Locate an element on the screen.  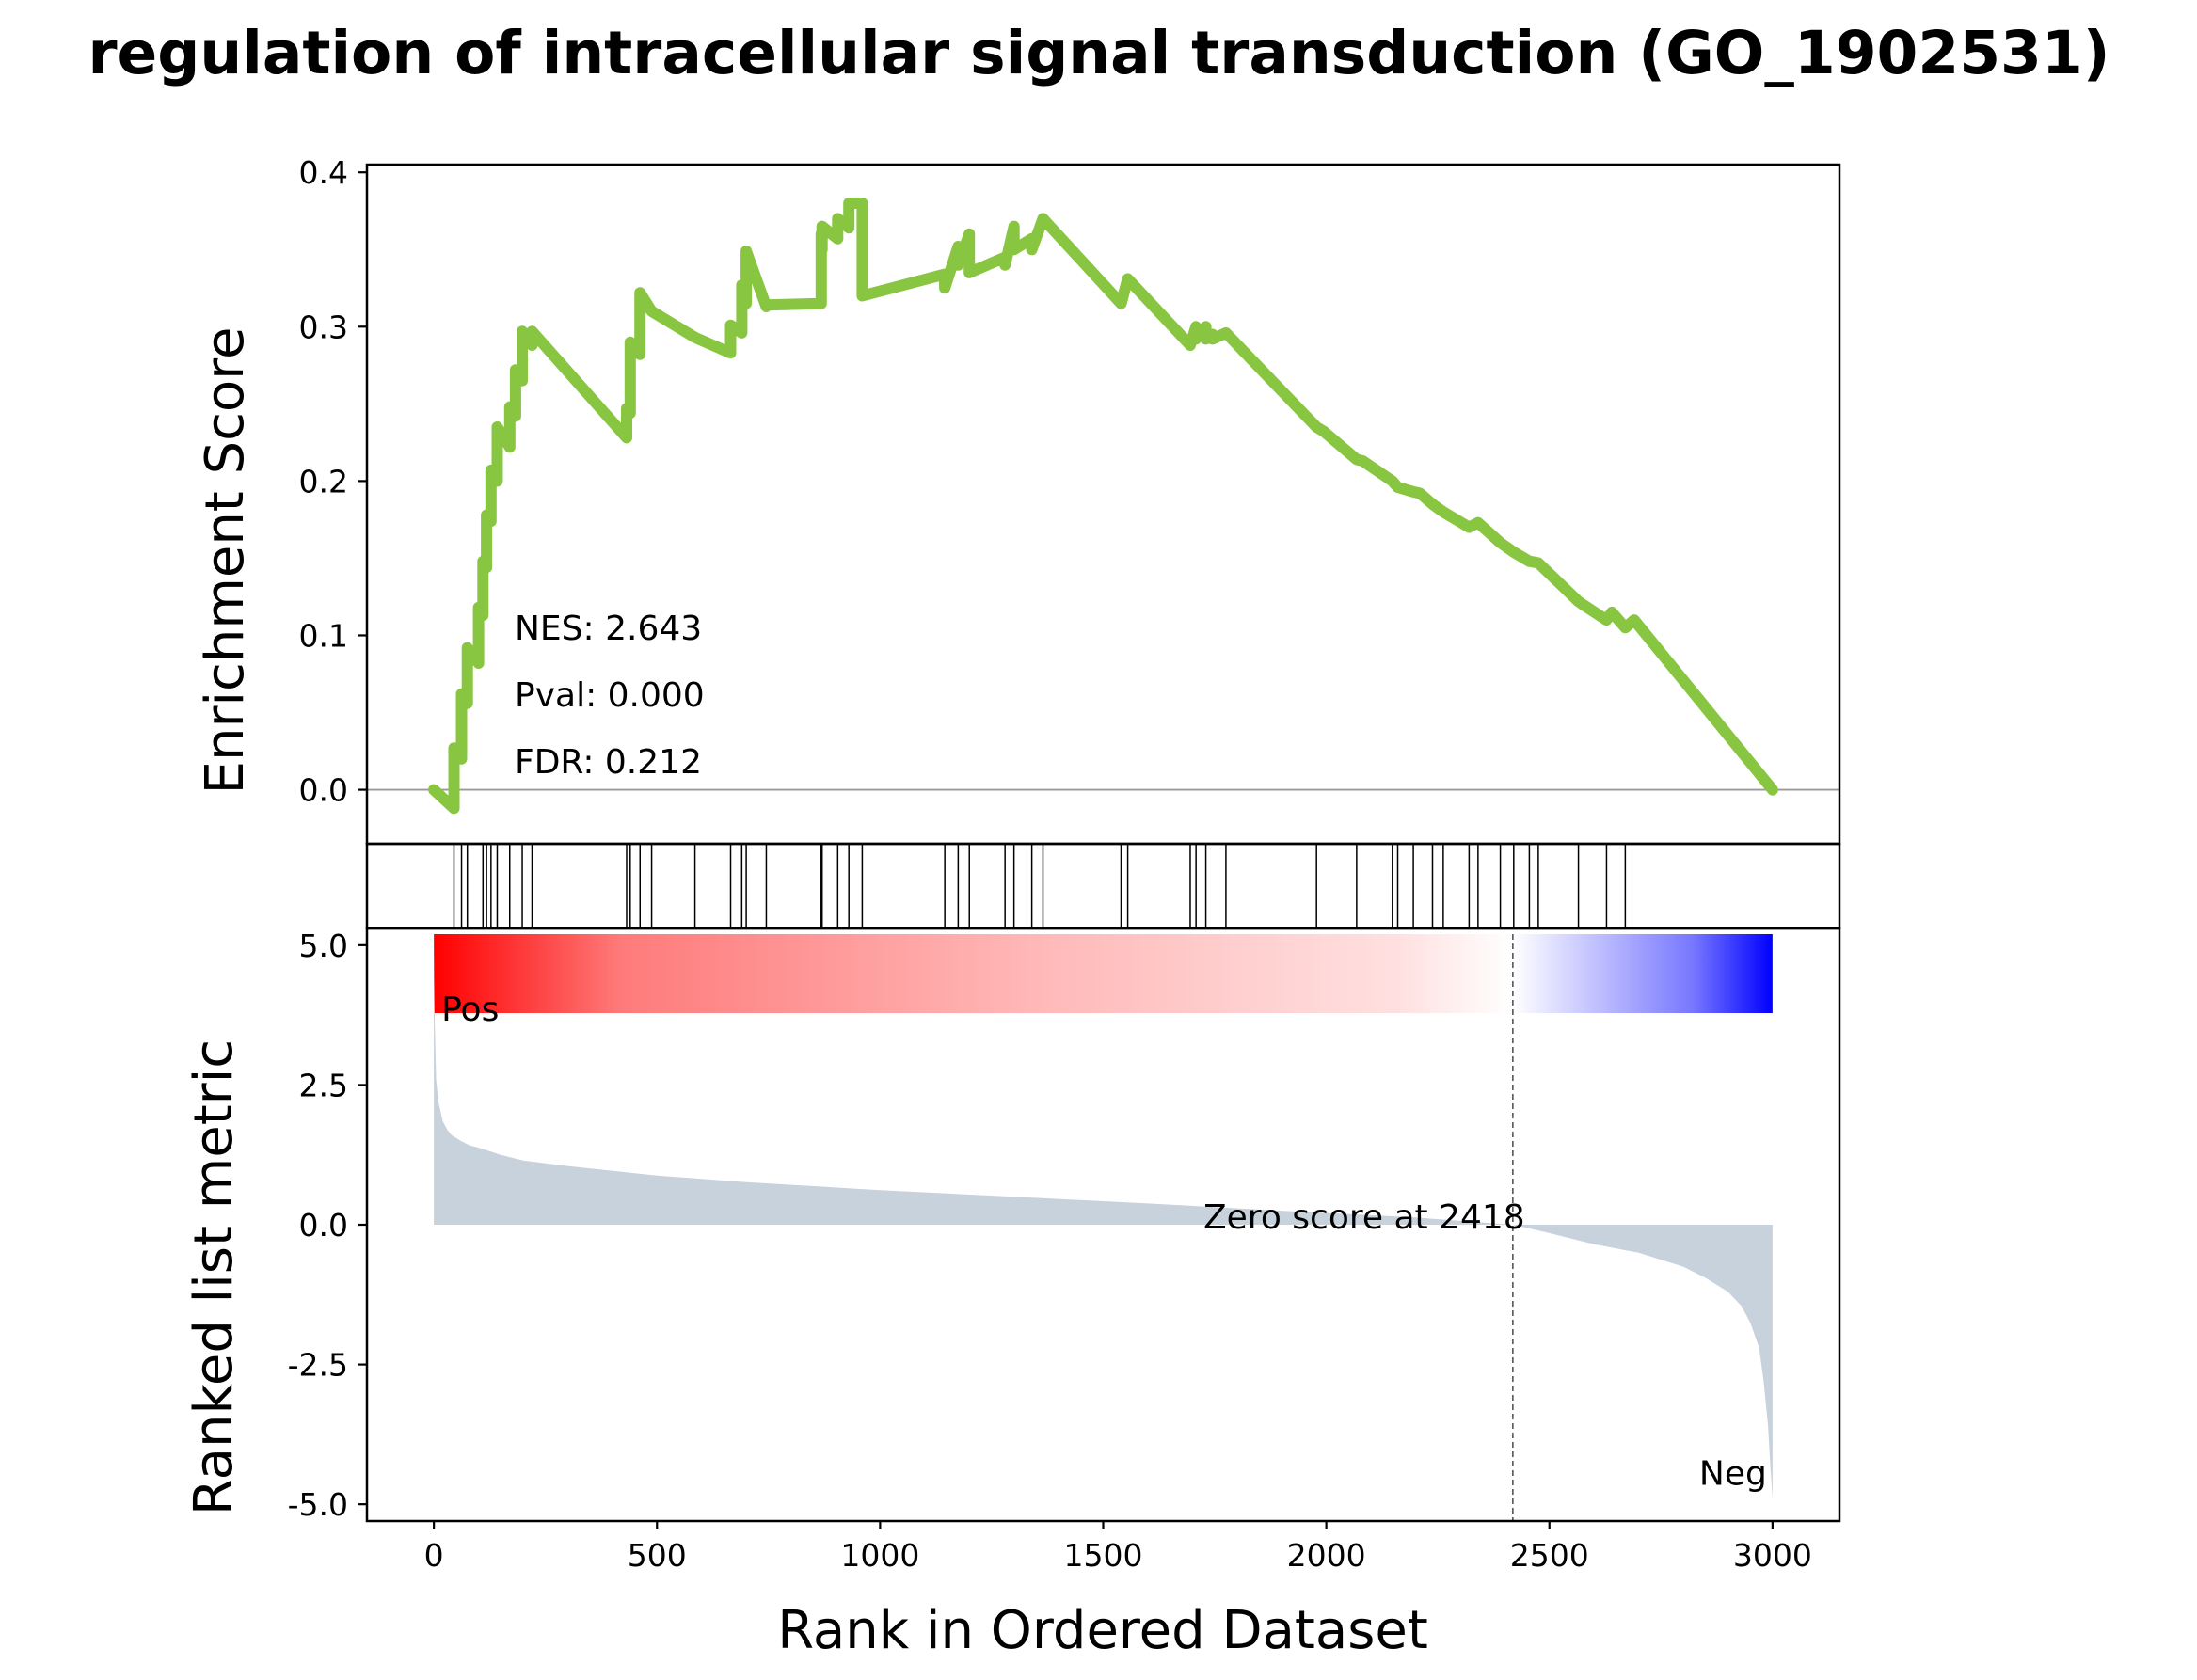
x-tick-label: 0 is located at coordinates (434, 1555).